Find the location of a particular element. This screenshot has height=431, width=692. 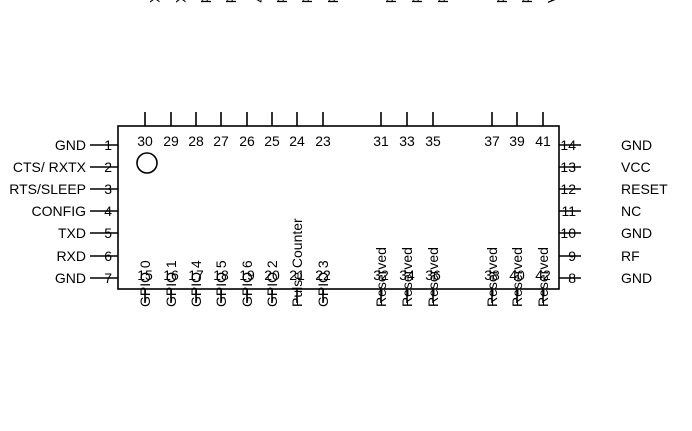

pin-number: 10 is located at coordinates (568, 233).